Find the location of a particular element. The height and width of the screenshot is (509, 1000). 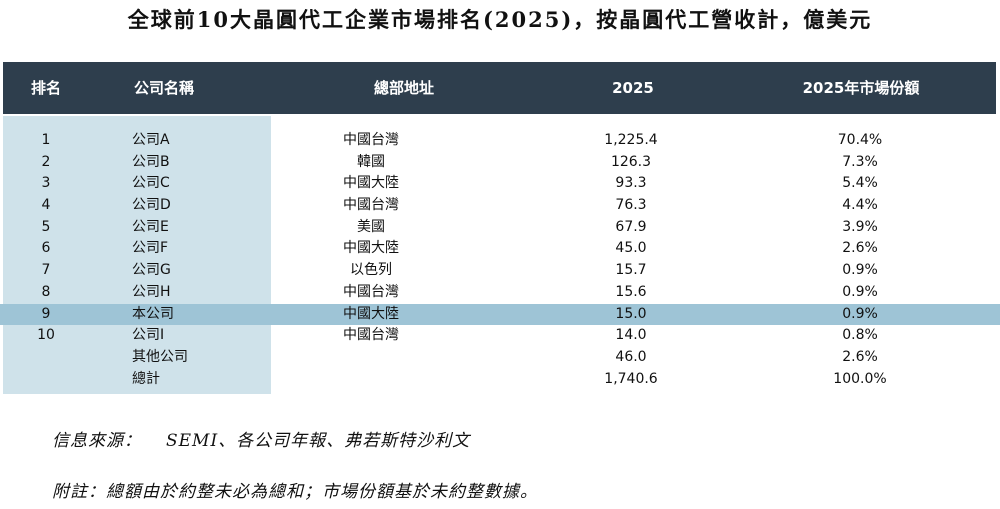

cell-share: 3.9% is located at coordinates (860, 226).